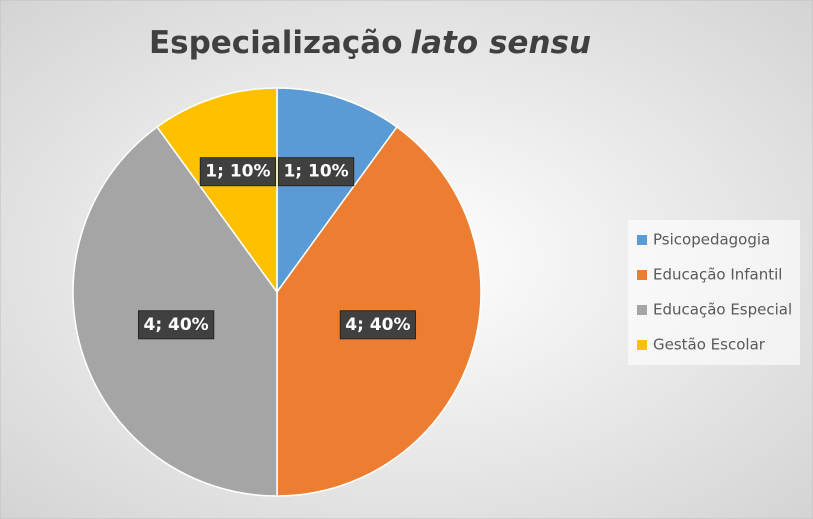 The height and width of the screenshot is (519, 813). Describe the element at coordinates (717, 275) in the screenshot. I see `legend-label: Educação Infantil` at that location.